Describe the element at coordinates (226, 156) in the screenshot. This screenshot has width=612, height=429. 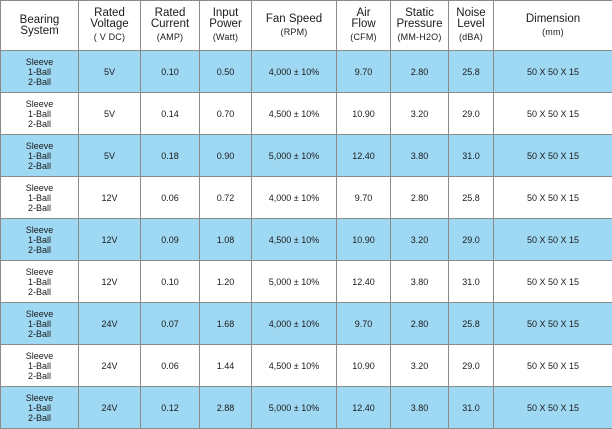
I see `input-power-cell: 0.90` at that location.